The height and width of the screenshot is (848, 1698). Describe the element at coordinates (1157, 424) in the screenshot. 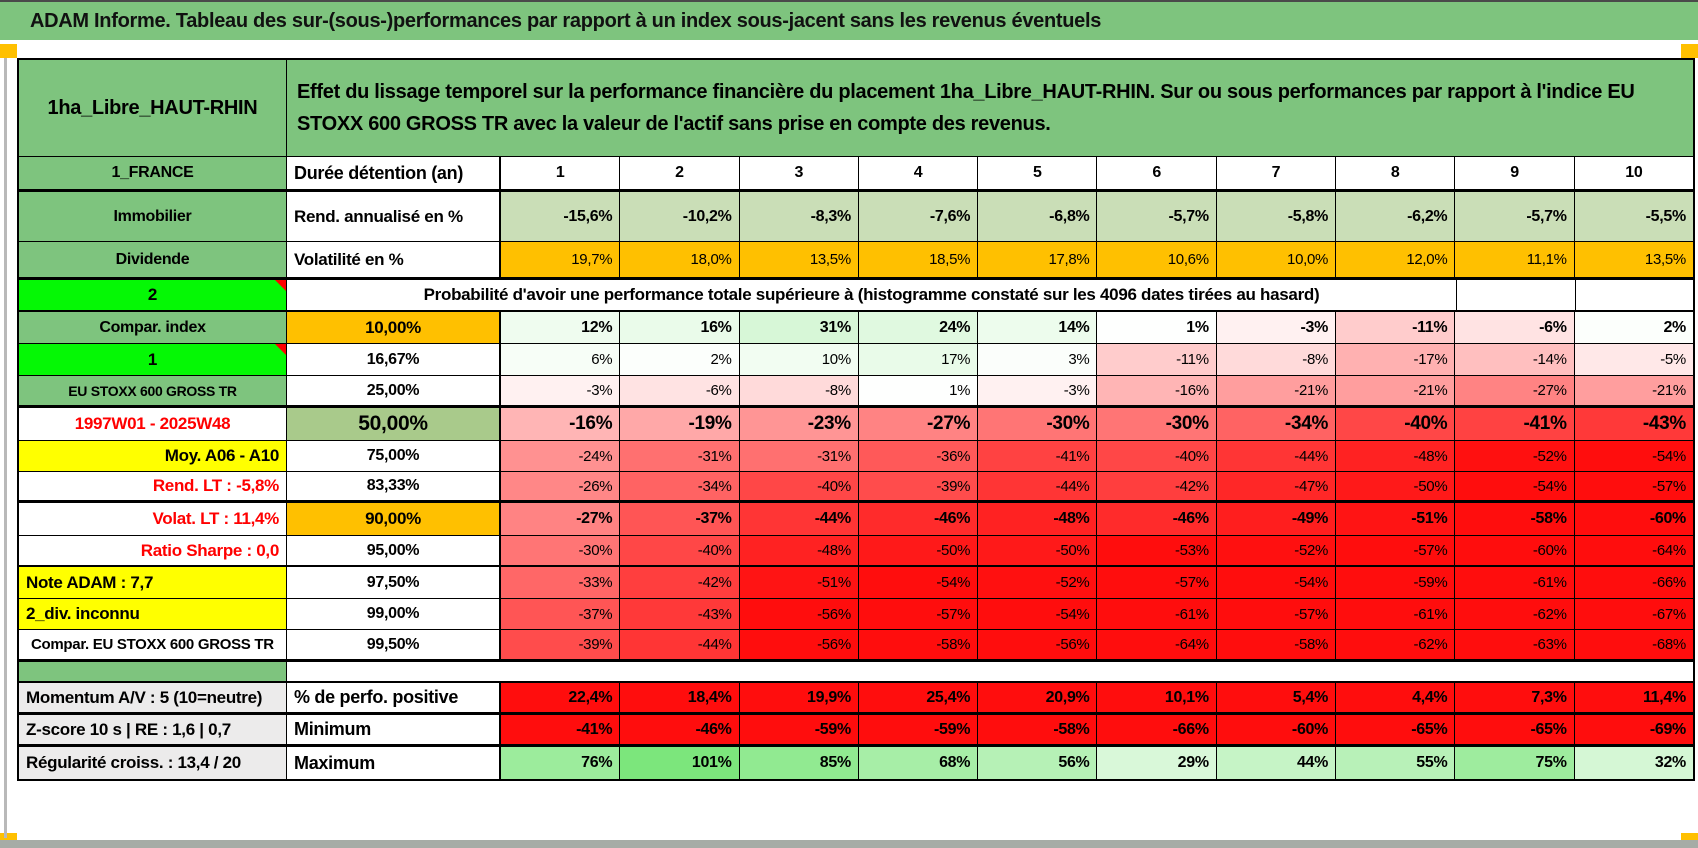

I see `data-cell: -30%` at that location.